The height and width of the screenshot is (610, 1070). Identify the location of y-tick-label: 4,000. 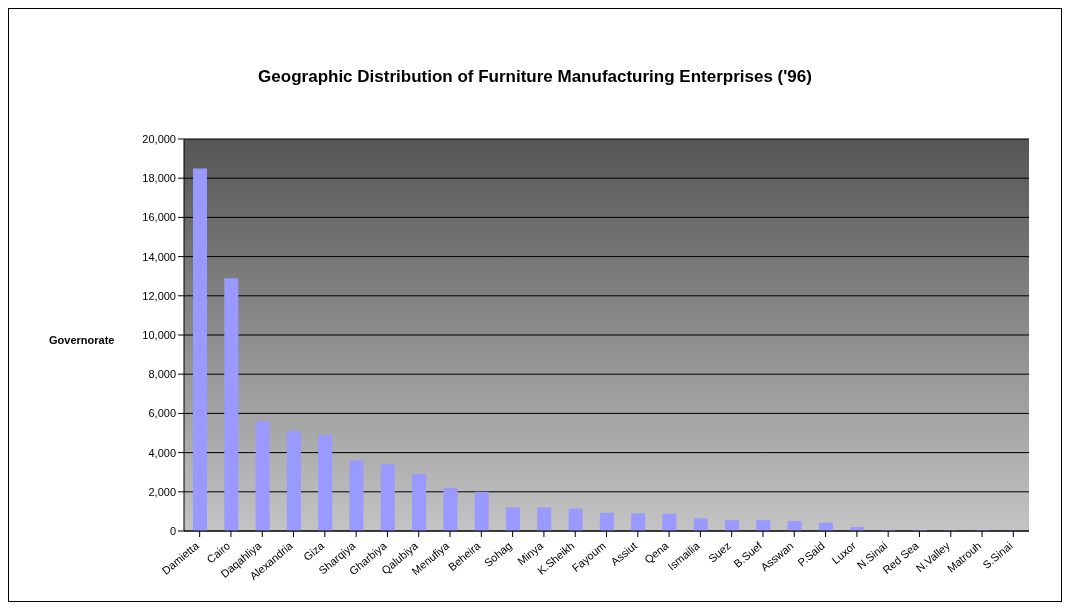
(162, 452).